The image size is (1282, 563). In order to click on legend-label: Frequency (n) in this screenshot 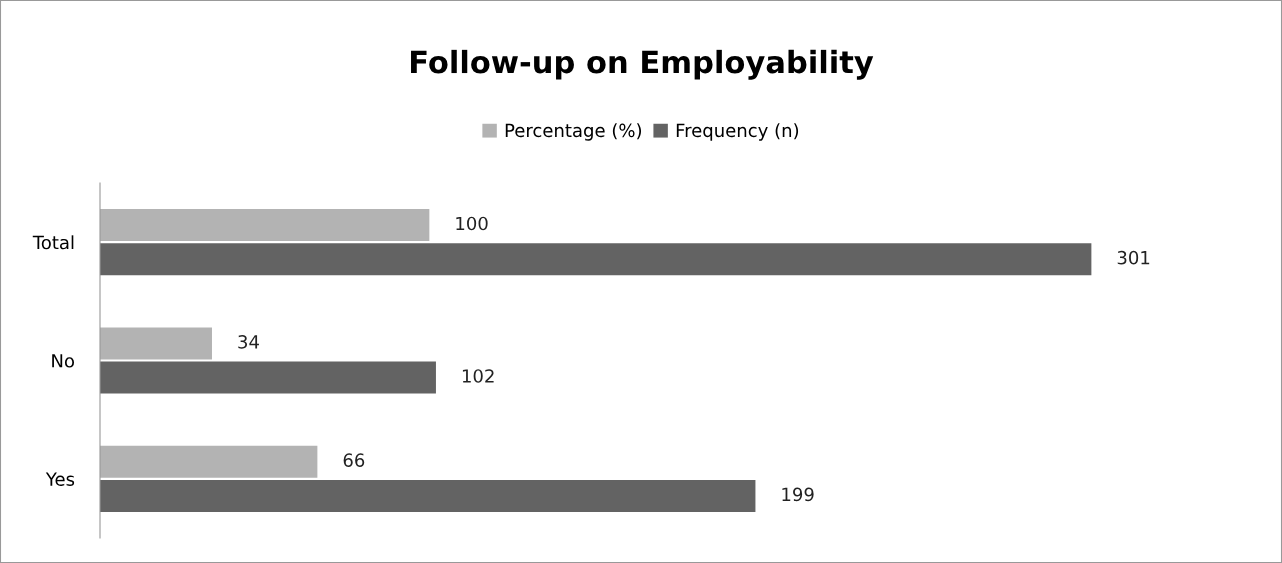, I will do `click(737, 132)`.